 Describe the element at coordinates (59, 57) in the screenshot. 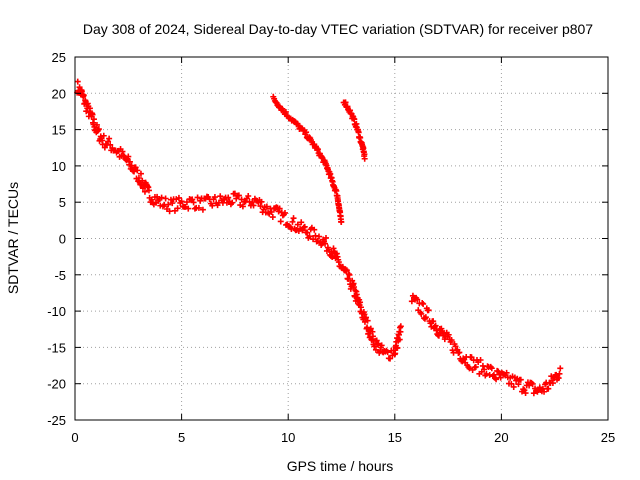

I see `y-tick-label: 25` at that location.